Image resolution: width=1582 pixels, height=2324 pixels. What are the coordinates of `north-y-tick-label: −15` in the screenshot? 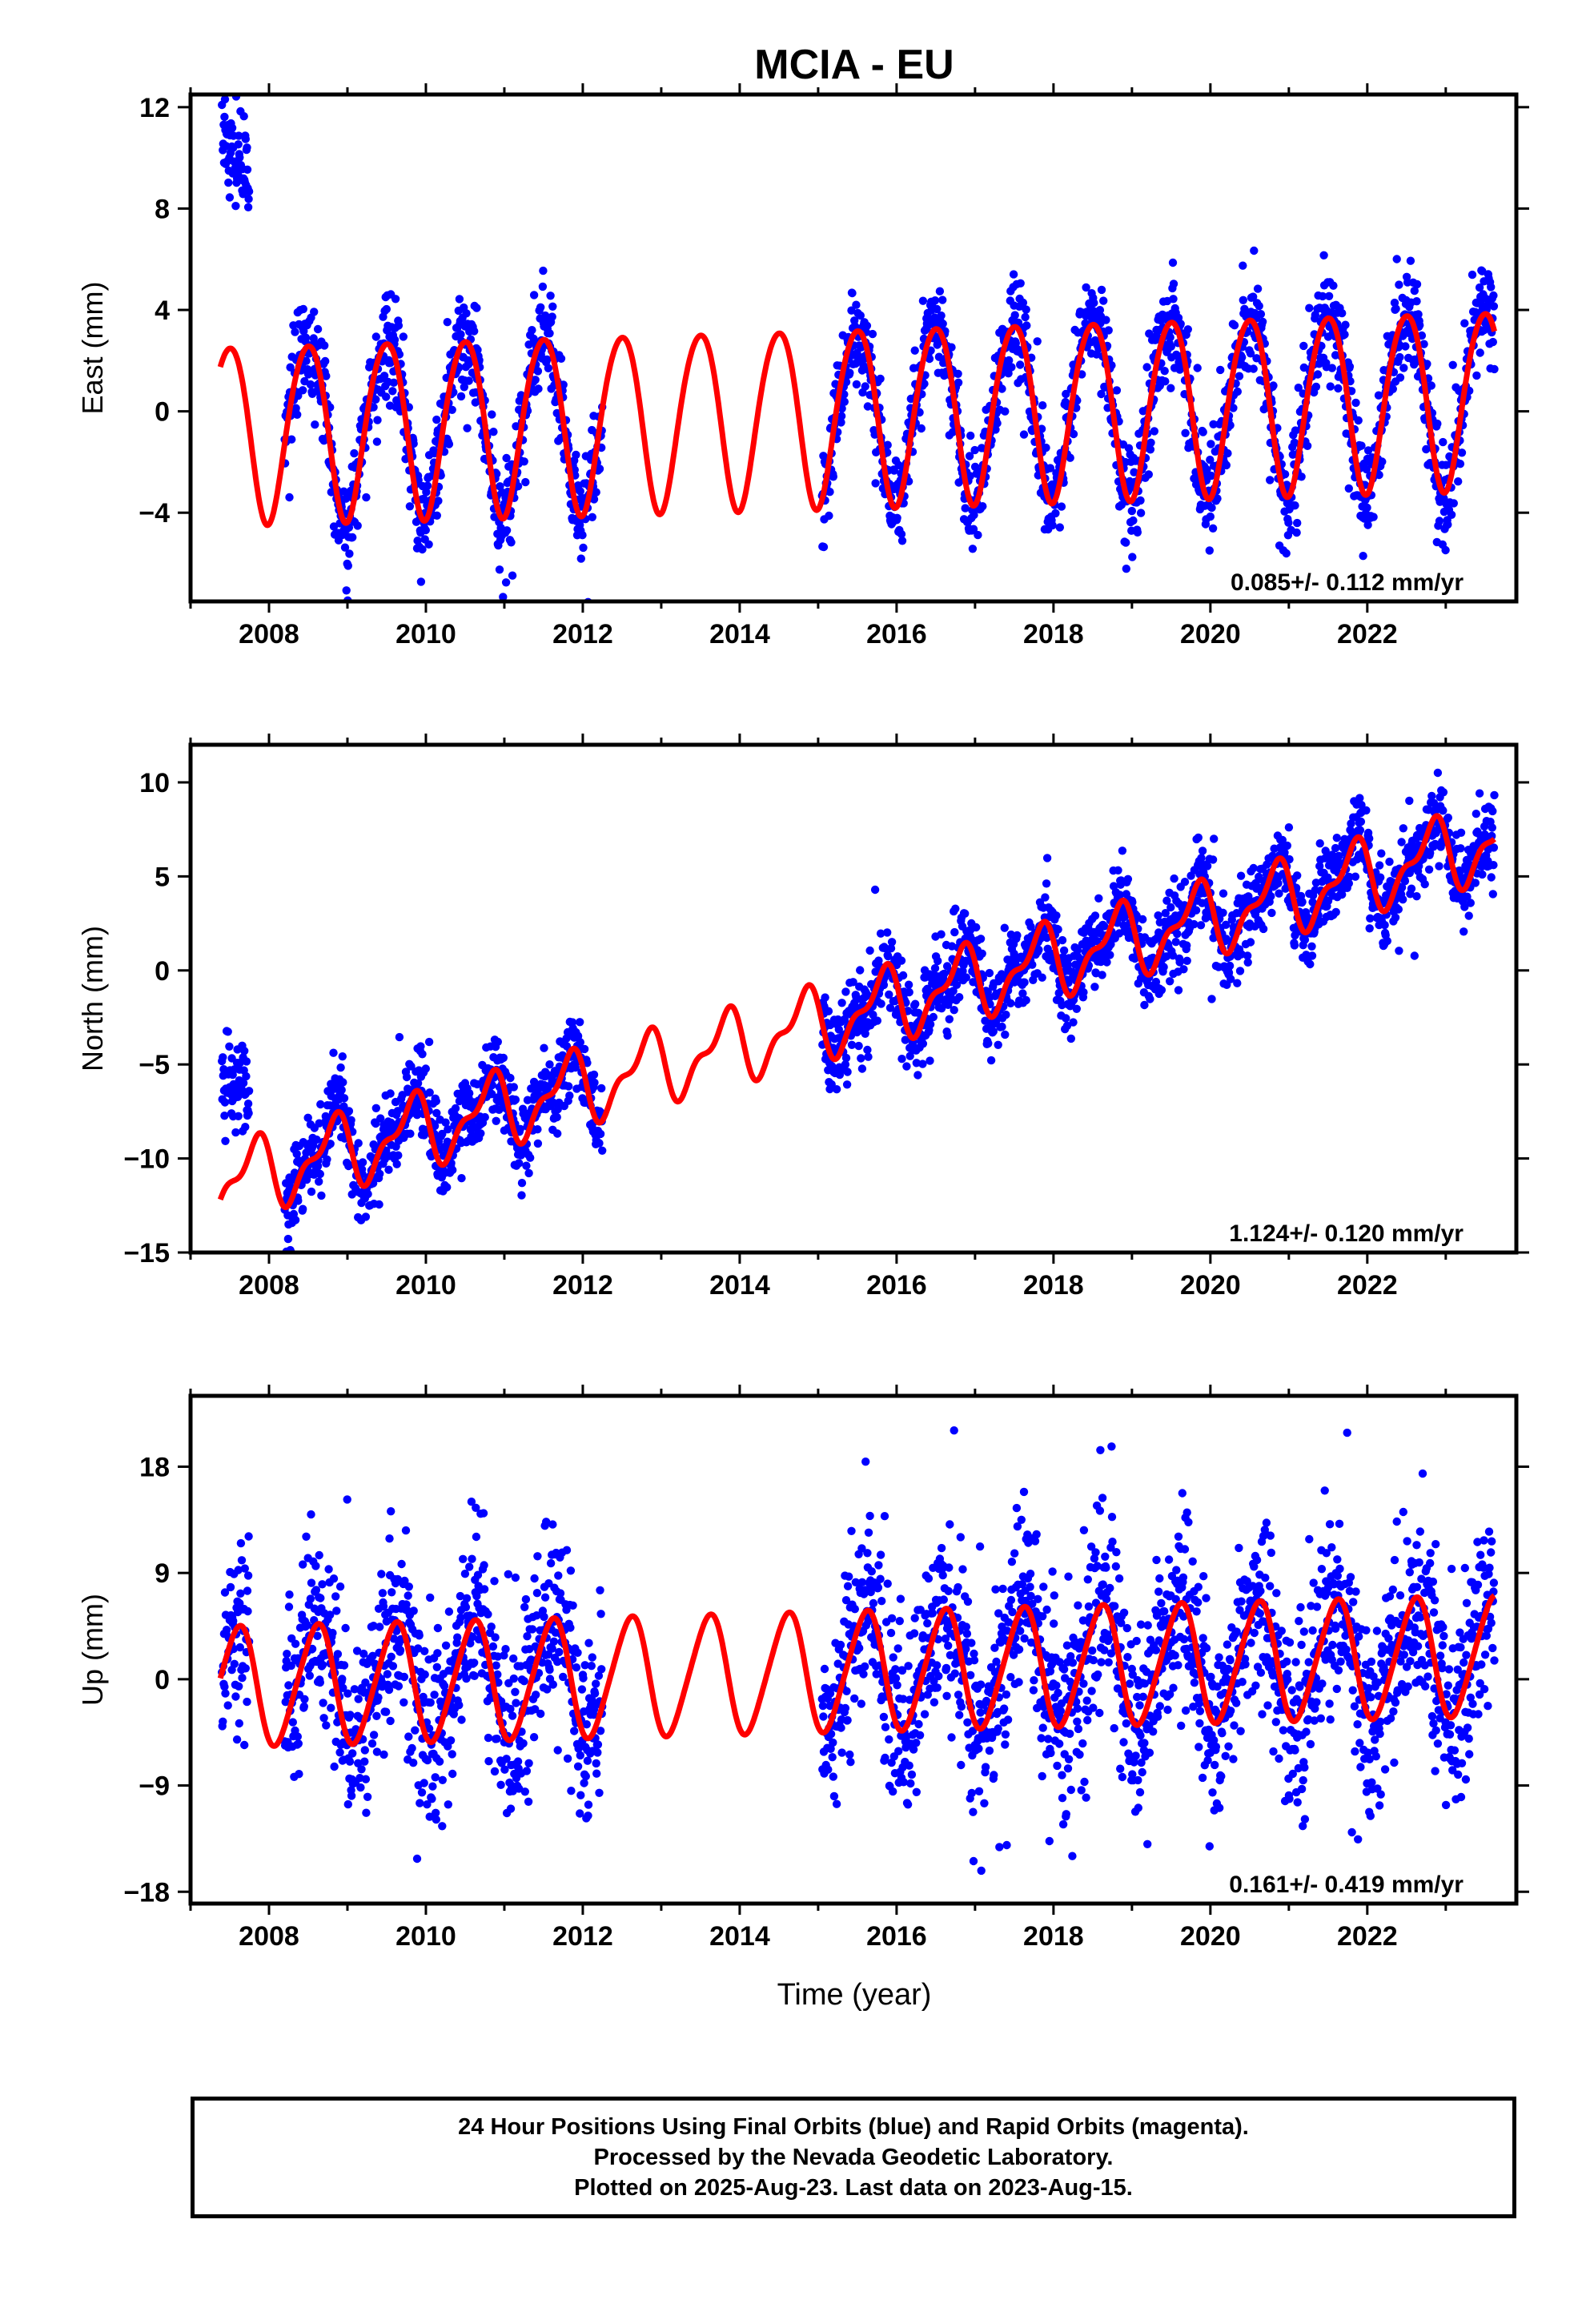 It's located at (146, 1254).